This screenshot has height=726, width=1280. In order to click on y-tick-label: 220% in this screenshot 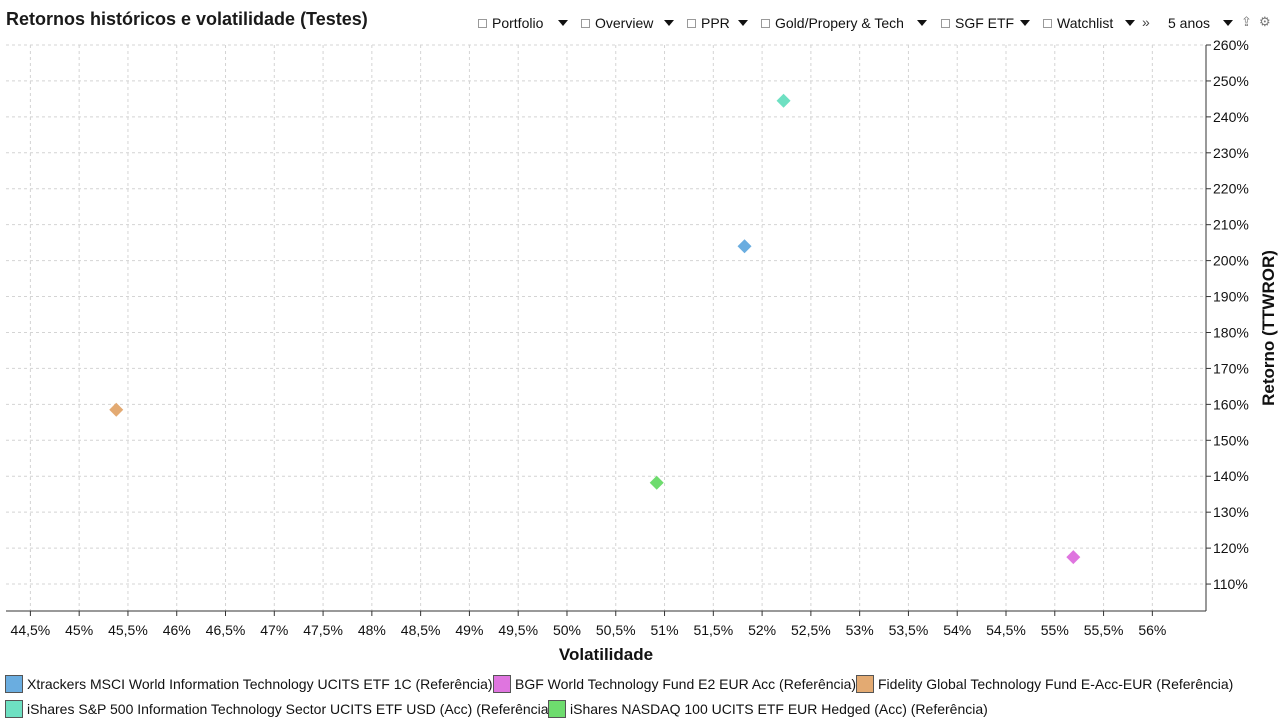, I will do `click(1231, 189)`.